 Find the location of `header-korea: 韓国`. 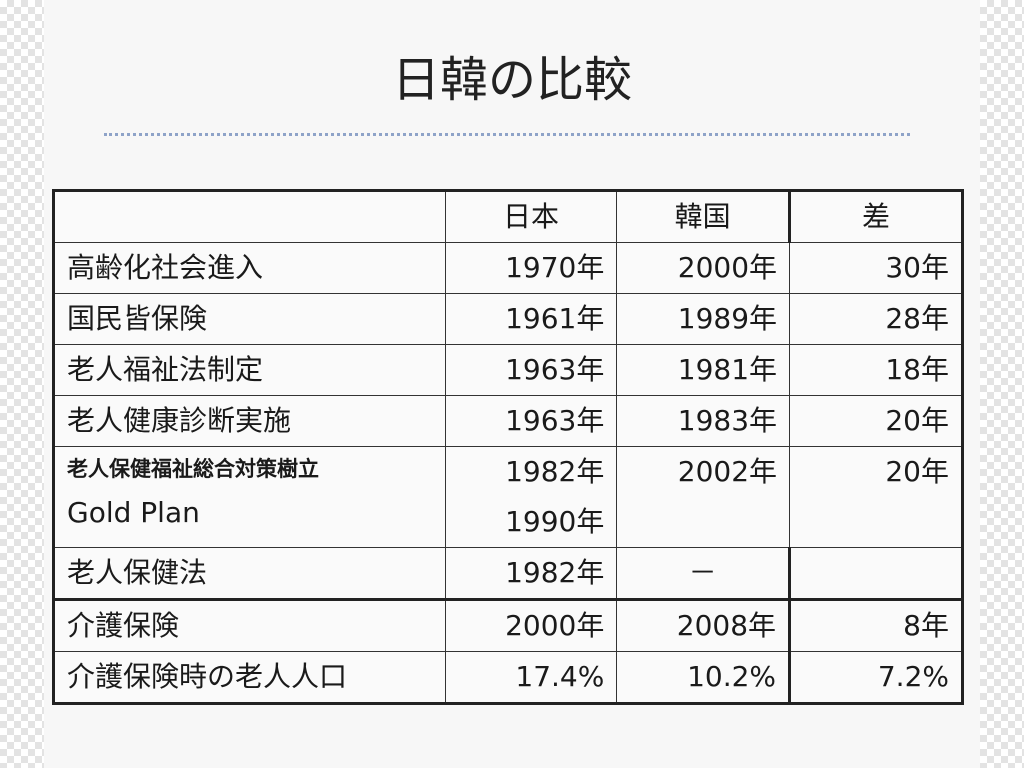

header-korea: 韓国 is located at coordinates (703, 216).